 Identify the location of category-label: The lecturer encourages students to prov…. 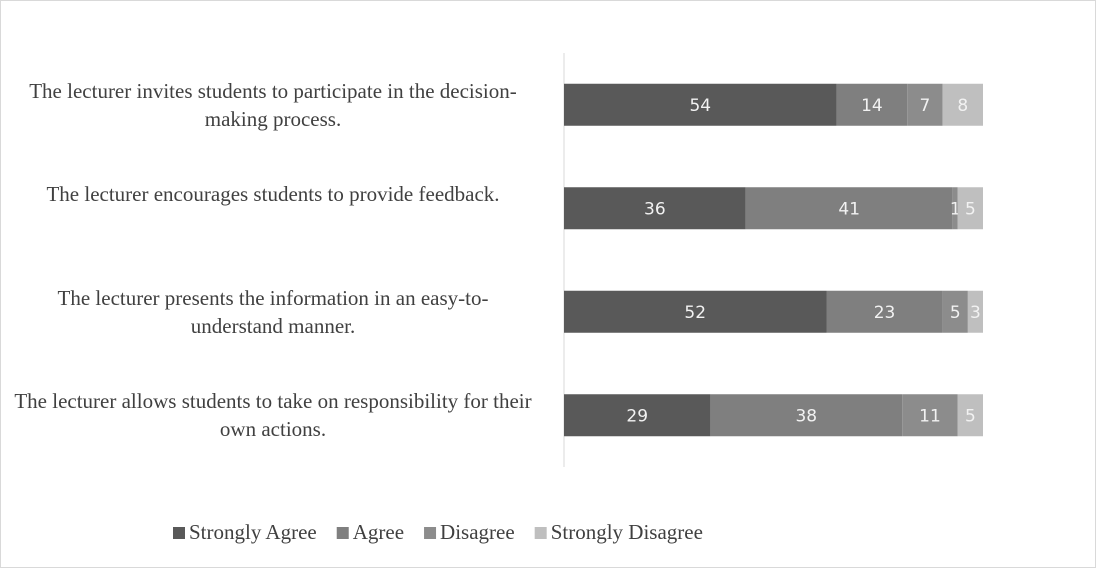
(273, 194).